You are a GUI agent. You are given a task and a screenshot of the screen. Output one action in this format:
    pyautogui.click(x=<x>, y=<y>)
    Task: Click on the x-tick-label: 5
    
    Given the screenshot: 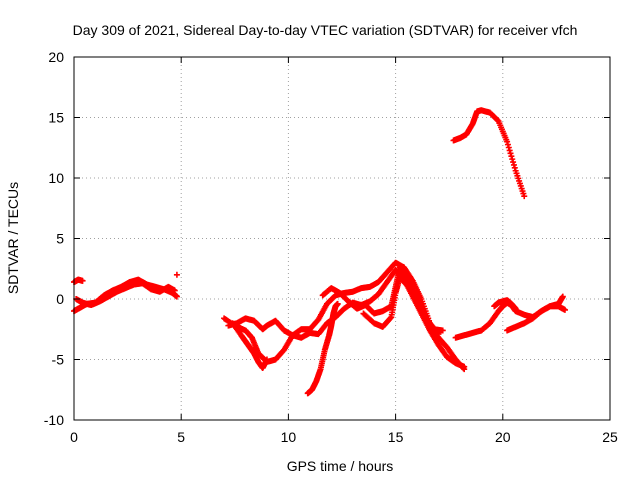 What is the action you would take?
    pyautogui.click(x=181, y=437)
    